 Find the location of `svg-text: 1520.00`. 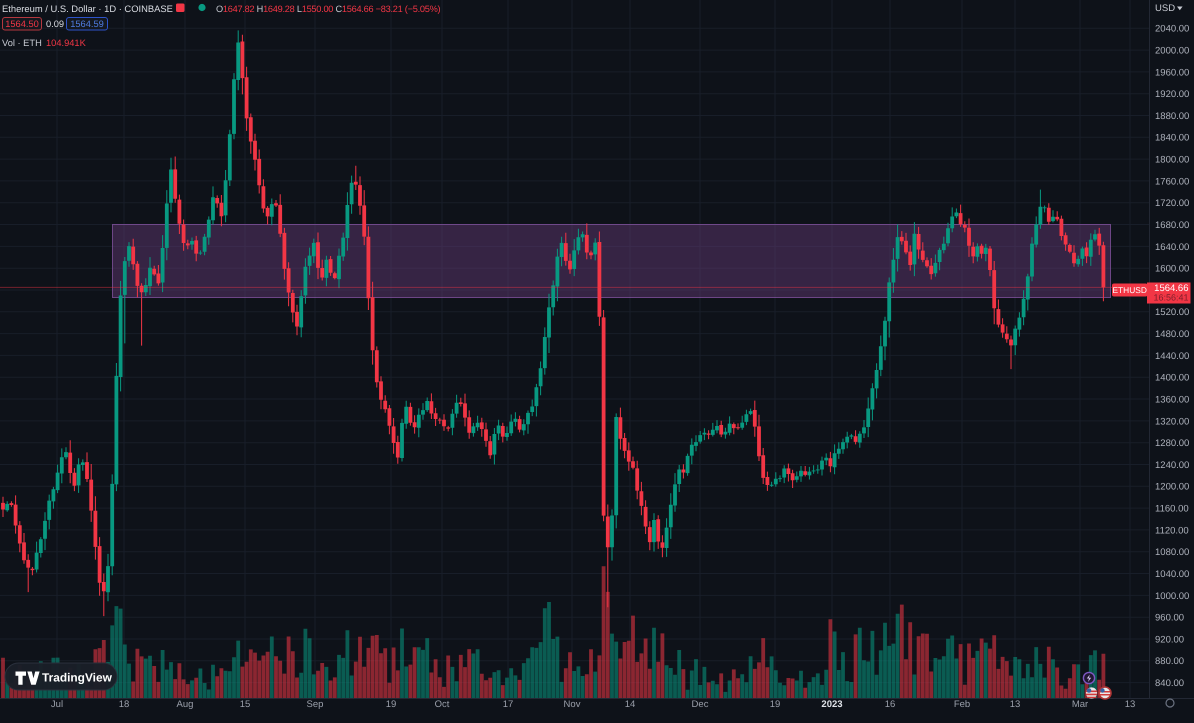

svg-text: 1520.00 is located at coordinates (1172, 312).